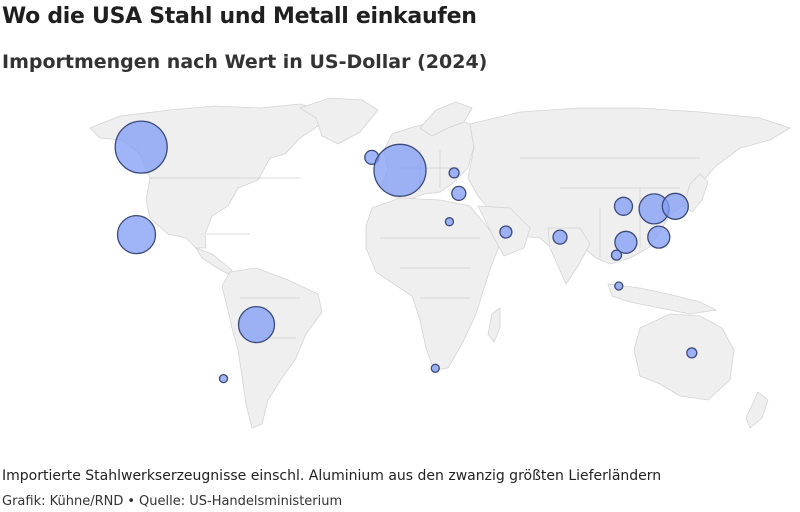 Image resolution: width=800 pixels, height=512 pixels. What do you see at coordinates (662, 299) in the screenshot?
I see `indonesia-land` at bounding box center [662, 299].